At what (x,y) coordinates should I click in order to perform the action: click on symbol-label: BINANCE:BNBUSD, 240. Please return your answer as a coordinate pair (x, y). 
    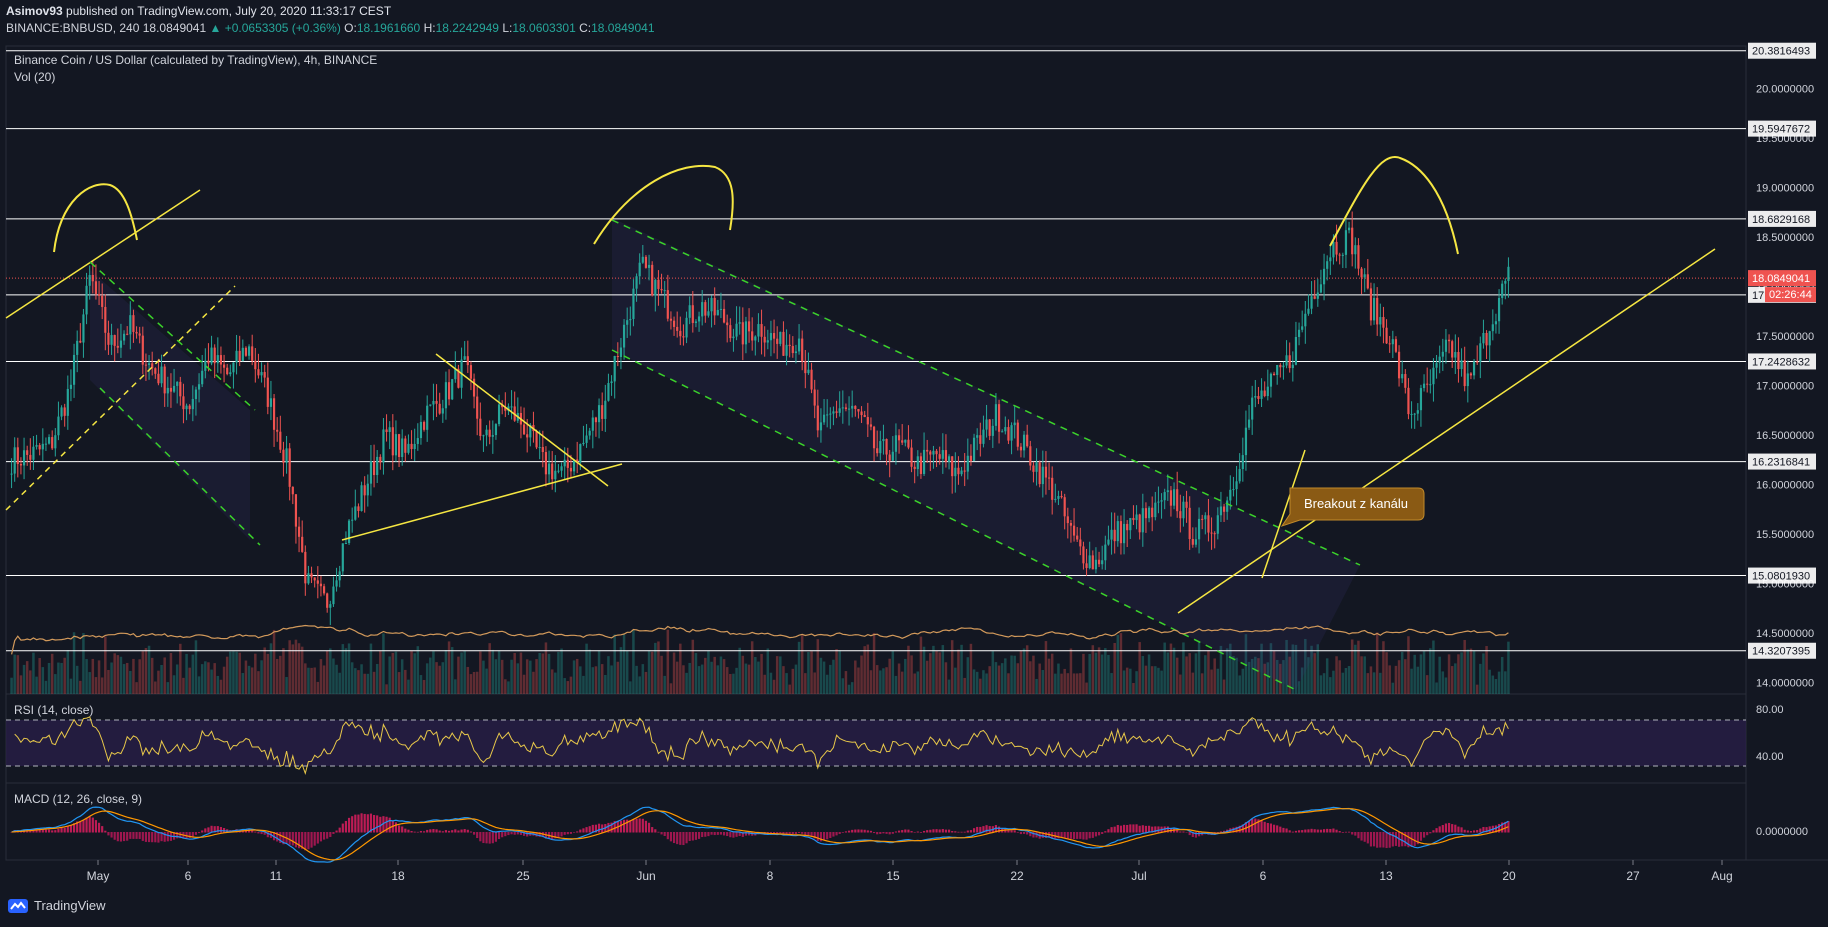
    Looking at the image, I should click on (73, 28).